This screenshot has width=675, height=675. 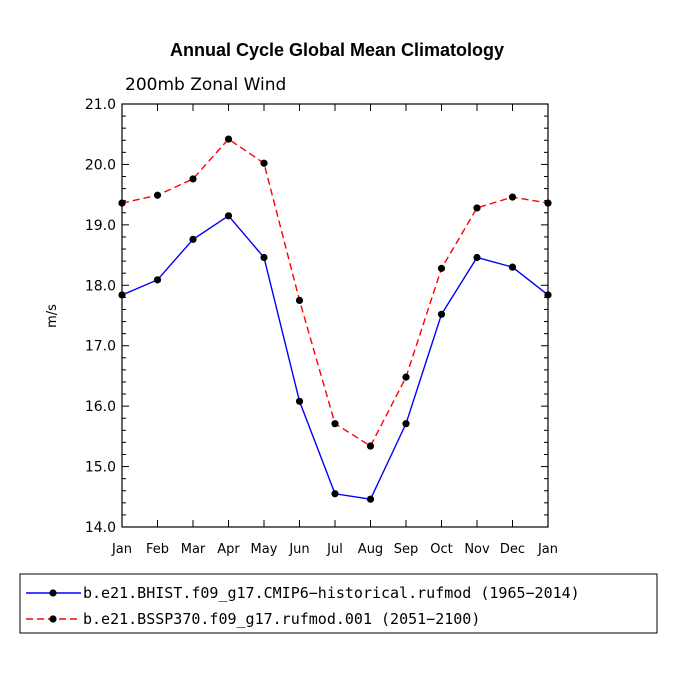 I want to click on x-tick-label: Oct, so click(x=441, y=549).